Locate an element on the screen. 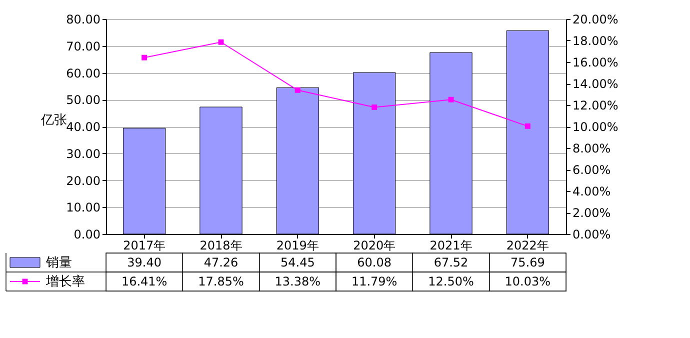  y-tick-label: 10.00 is located at coordinates (83, 207).